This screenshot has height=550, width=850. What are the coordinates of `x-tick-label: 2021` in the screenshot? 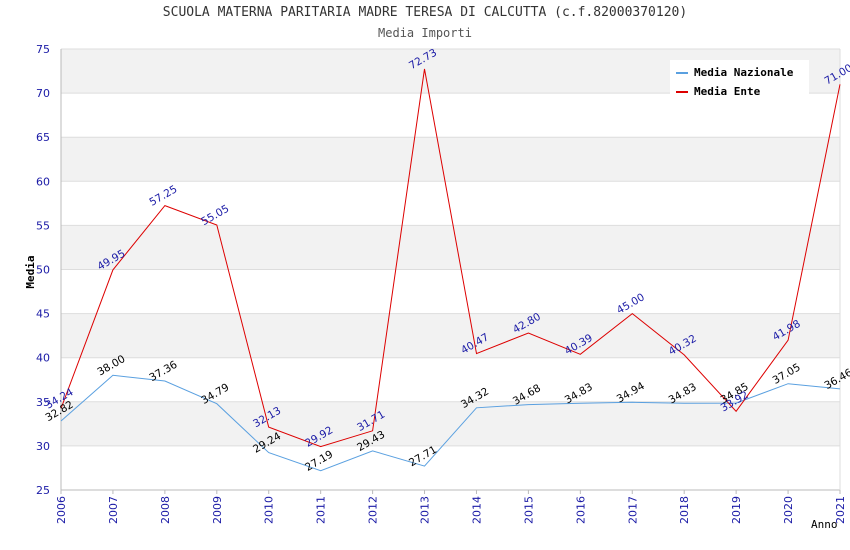 It's located at (840, 510).